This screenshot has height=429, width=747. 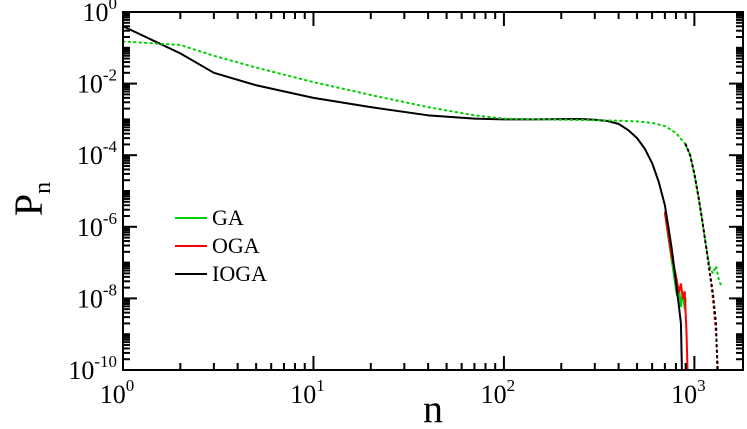 What do you see at coordinates (97, 225) in the screenshot?
I see `y-tick-label: 10⁻⁶` at bounding box center [97, 225].